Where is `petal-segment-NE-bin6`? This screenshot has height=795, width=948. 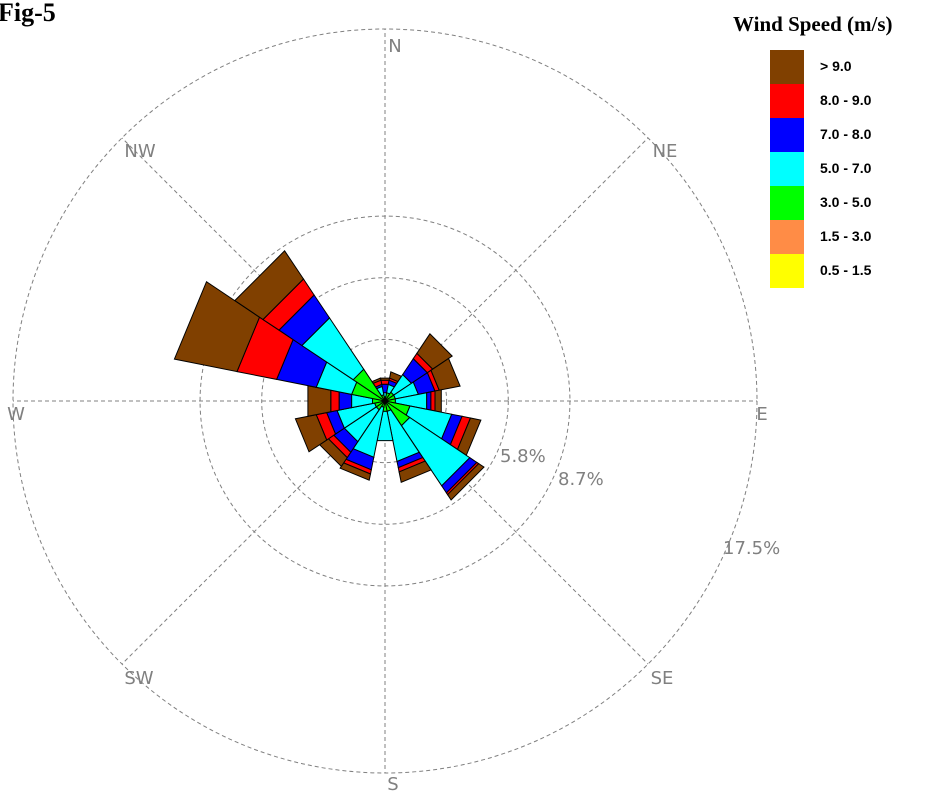
petal-segment-NE-bin6 is located at coordinates (434, 351).